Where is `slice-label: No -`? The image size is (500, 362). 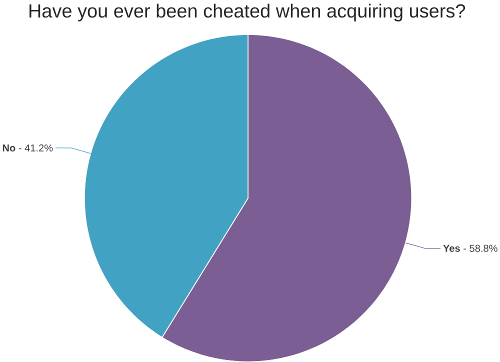
slice-label: No - is located at coordinates (12, 148).